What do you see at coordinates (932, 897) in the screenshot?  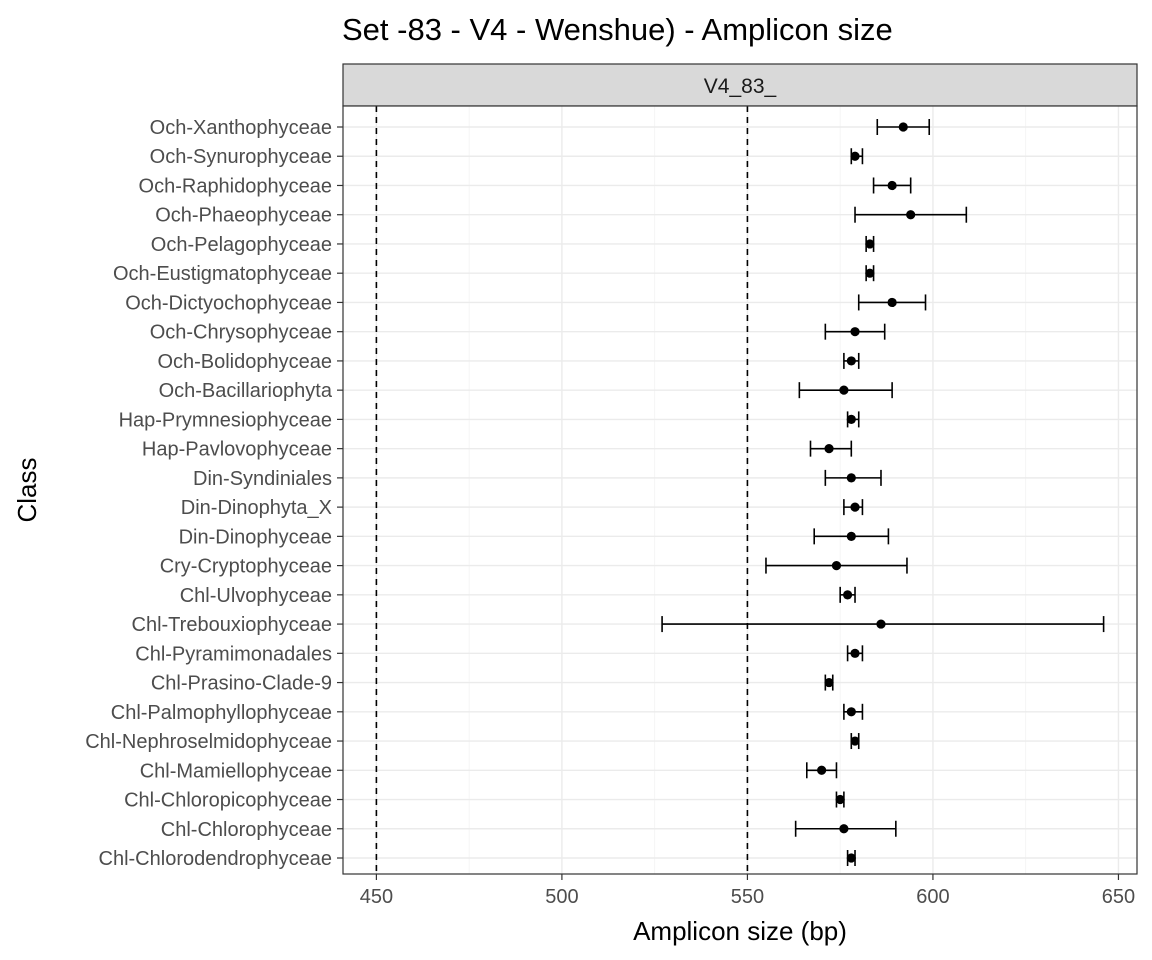 I see `x-tick-label: 600` at bounding box center [932, 897].